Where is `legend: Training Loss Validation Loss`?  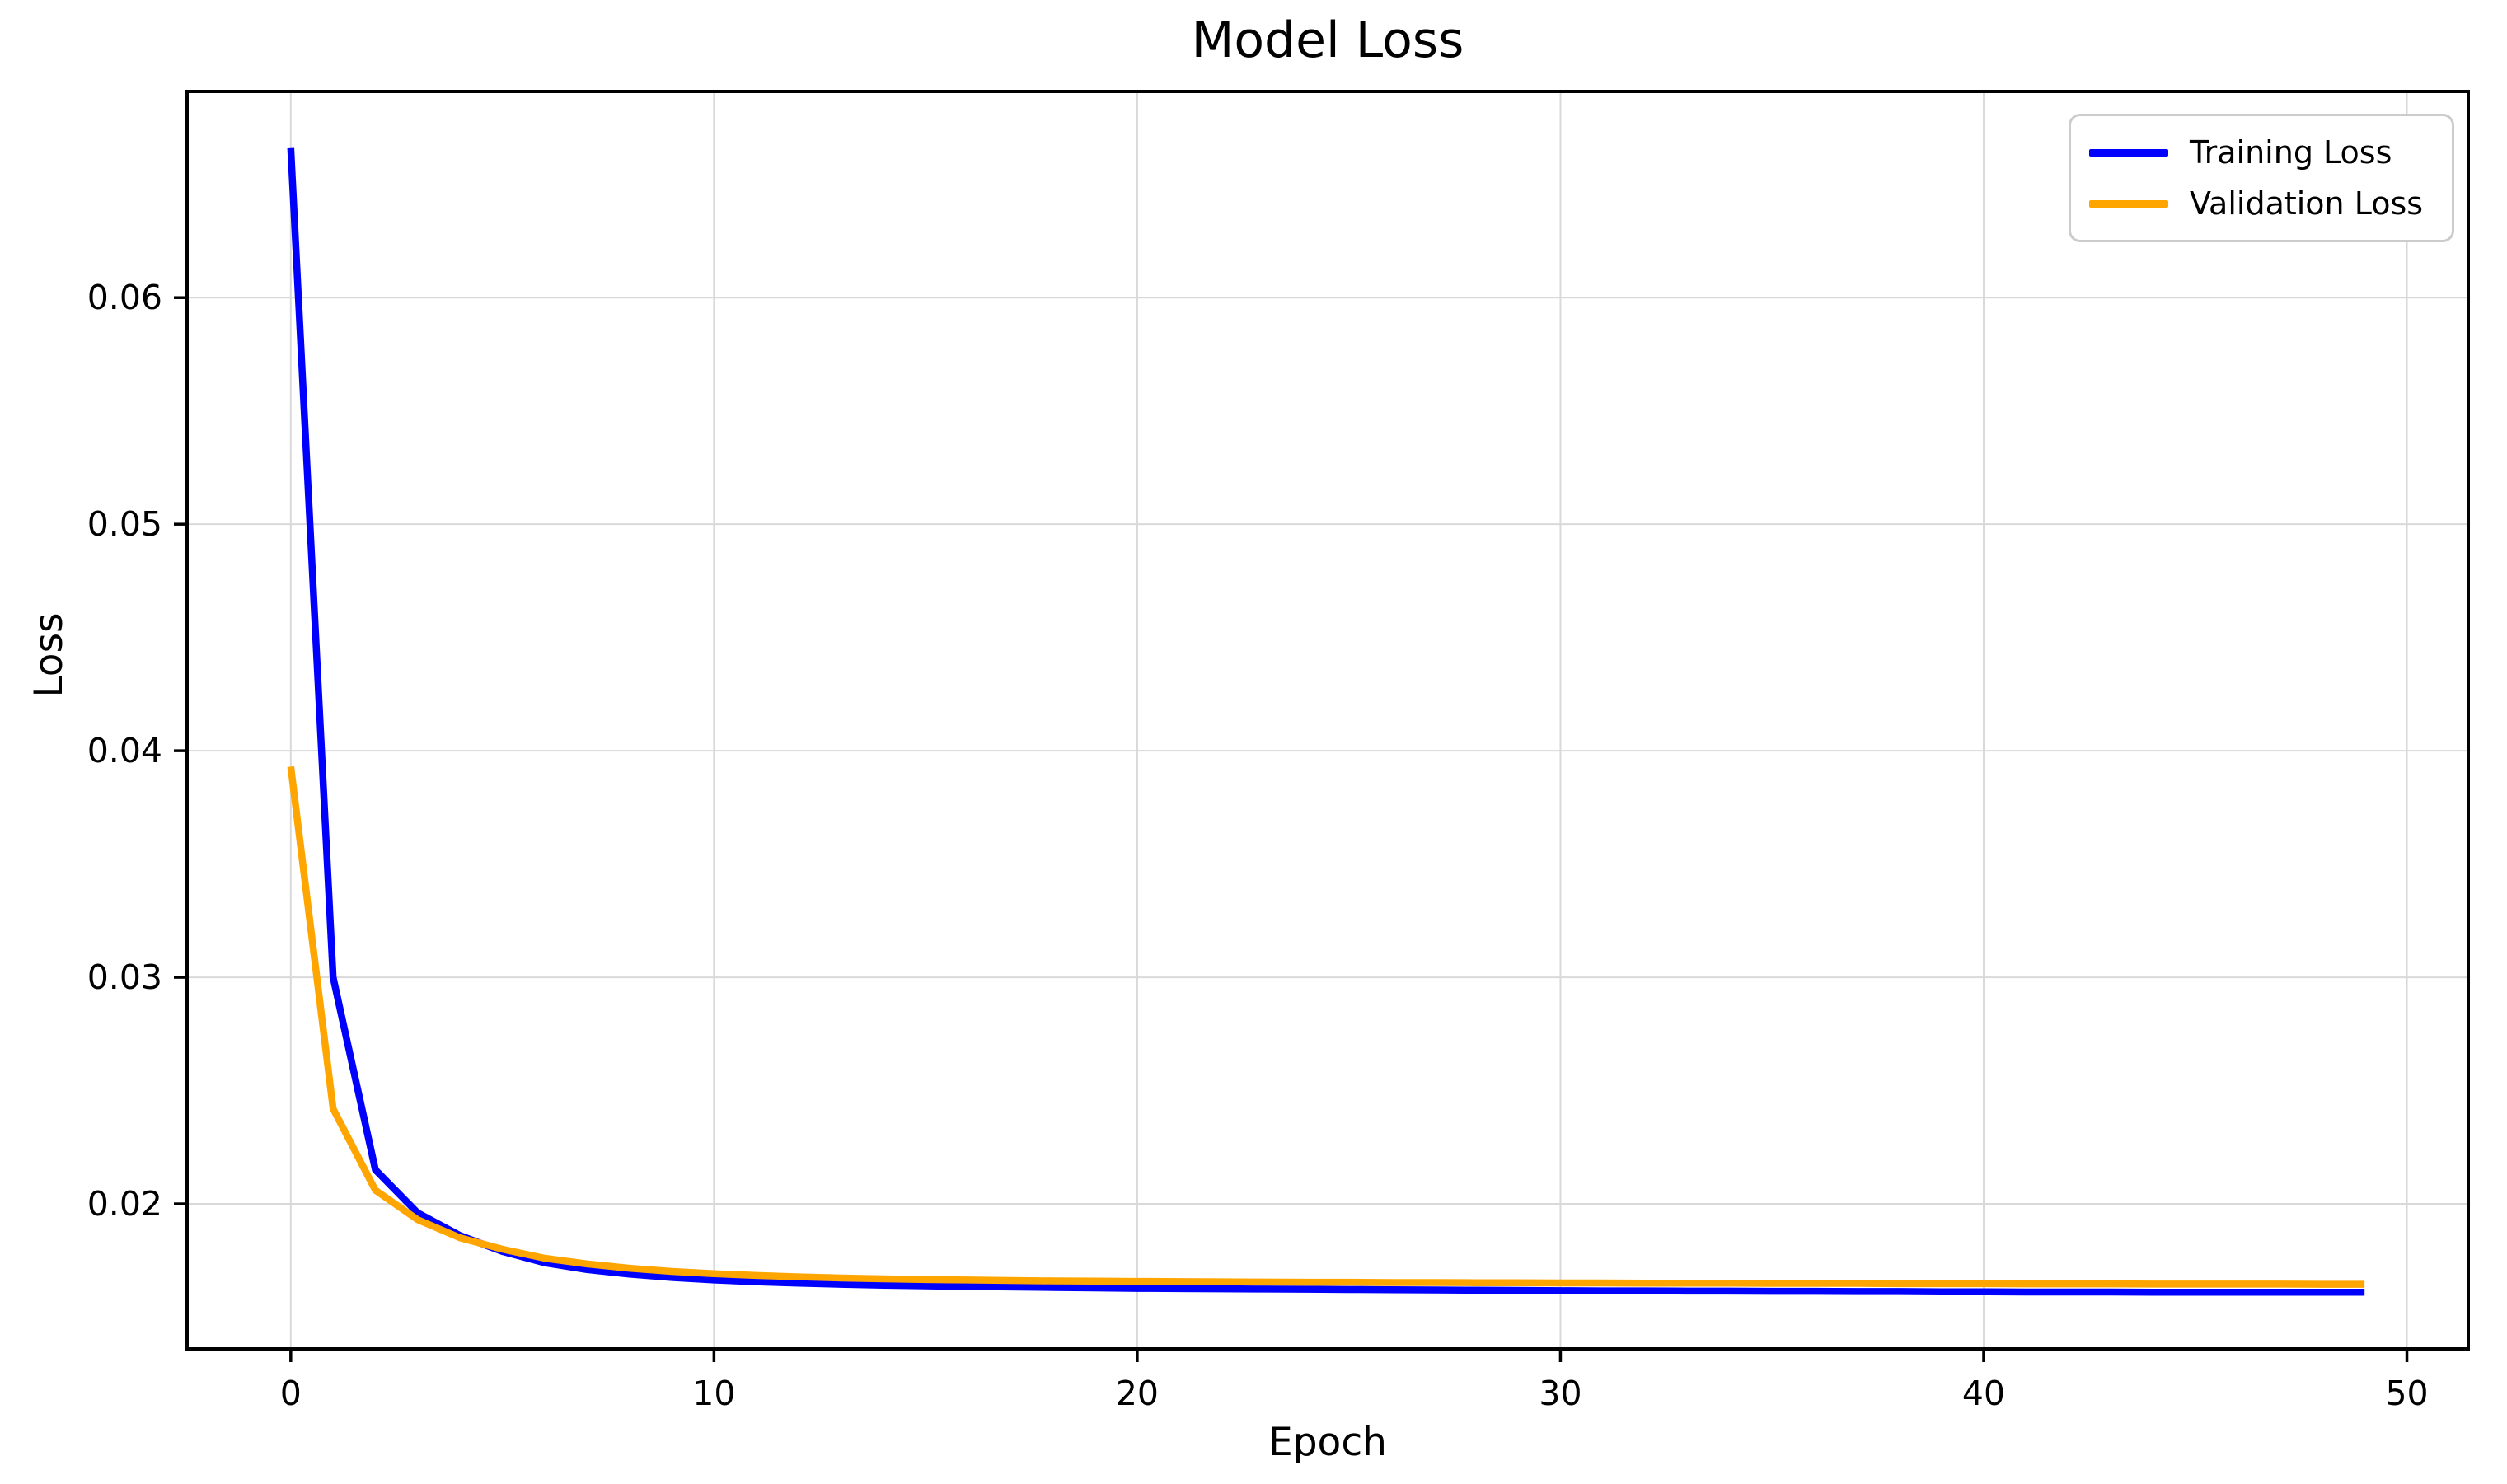
legend: Training Loss Validation Loss is located at coordinates (2262, 178).